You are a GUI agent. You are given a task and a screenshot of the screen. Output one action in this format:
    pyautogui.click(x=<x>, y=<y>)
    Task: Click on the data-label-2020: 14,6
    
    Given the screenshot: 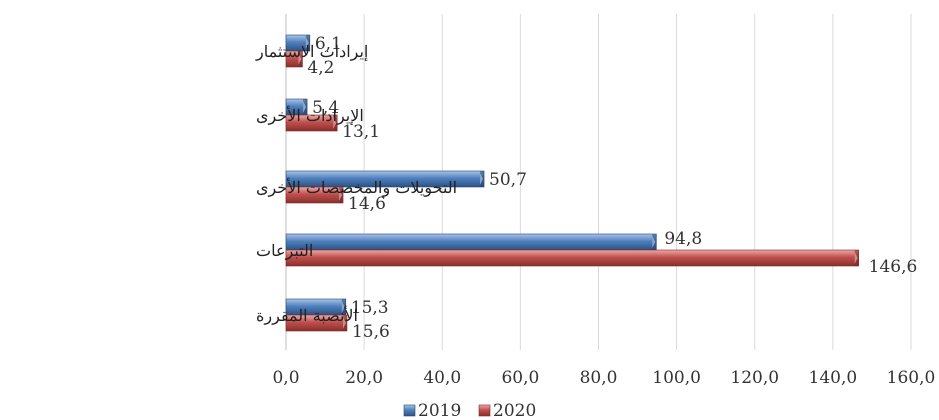 What is the action you would take?
    pyautogui.click(x=367, y=204)
    